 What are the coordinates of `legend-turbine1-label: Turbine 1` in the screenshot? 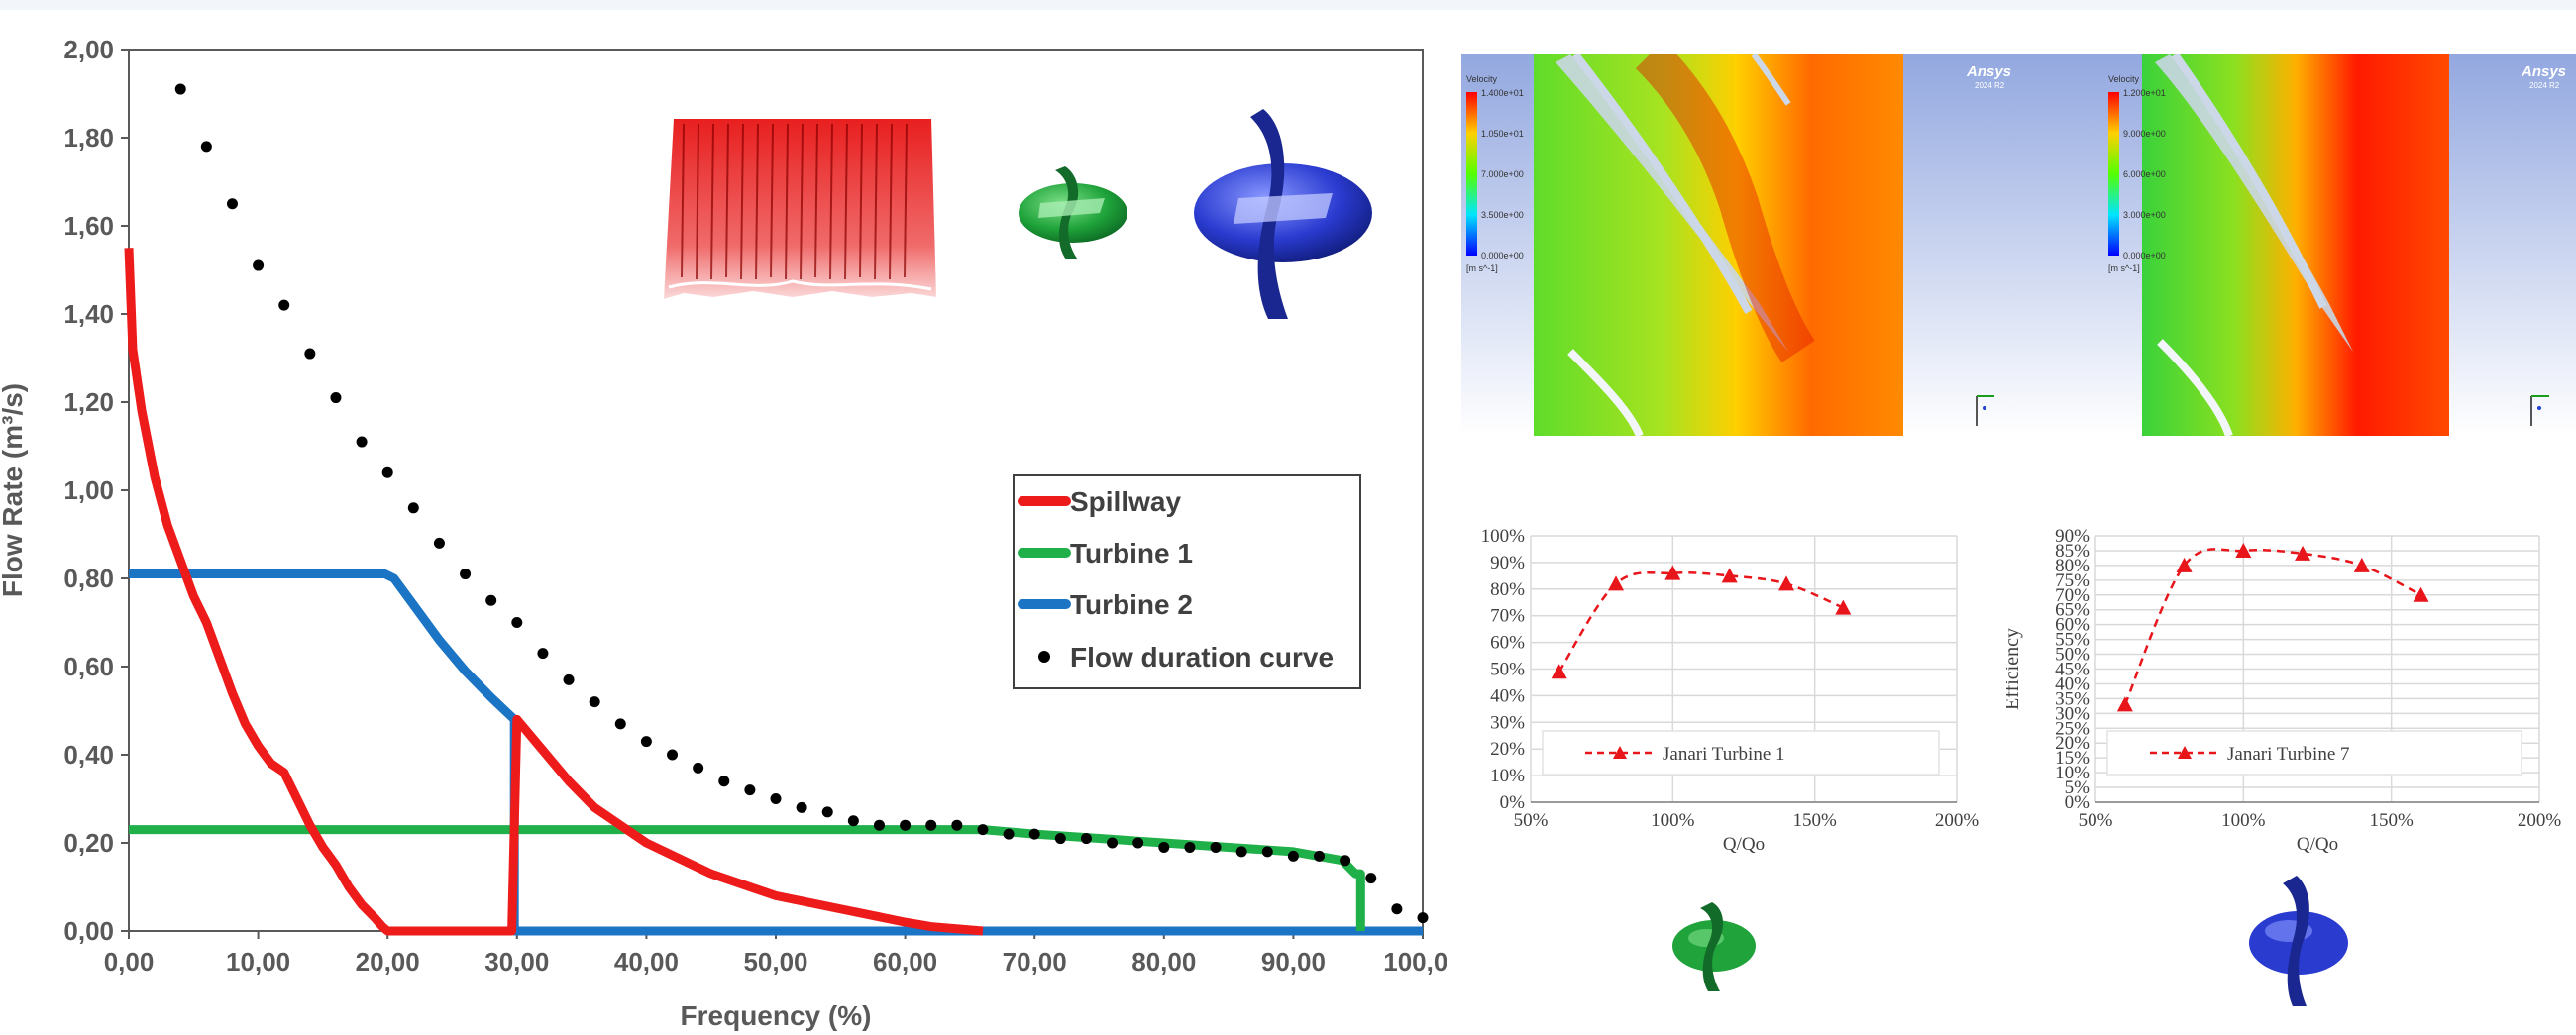 It's located at (1131, 553).